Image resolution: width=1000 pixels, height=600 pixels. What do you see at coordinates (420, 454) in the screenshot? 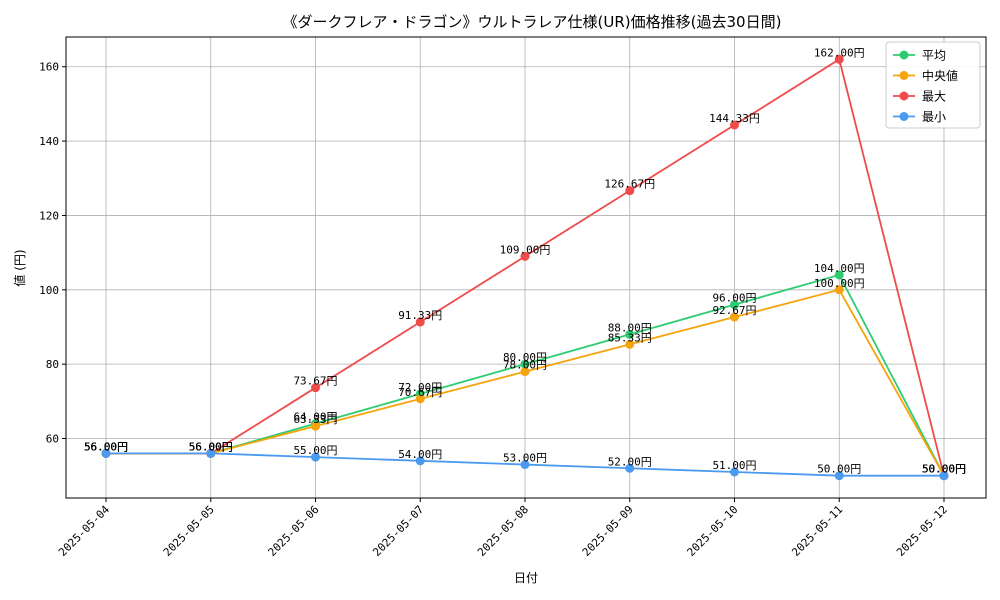
I see `data-label: 54.00円` at bounding box center [420, 454].